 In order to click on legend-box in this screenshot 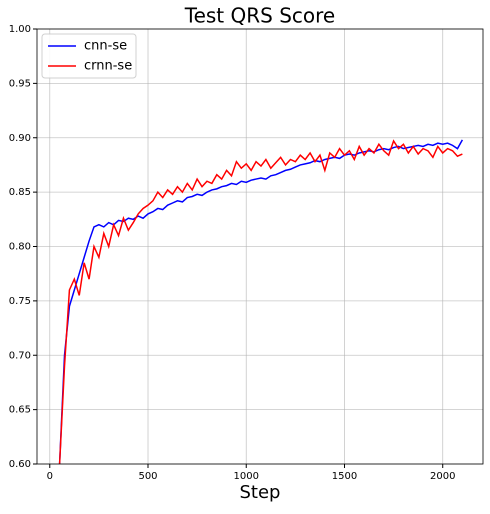, I will do `click(89, 56)`.